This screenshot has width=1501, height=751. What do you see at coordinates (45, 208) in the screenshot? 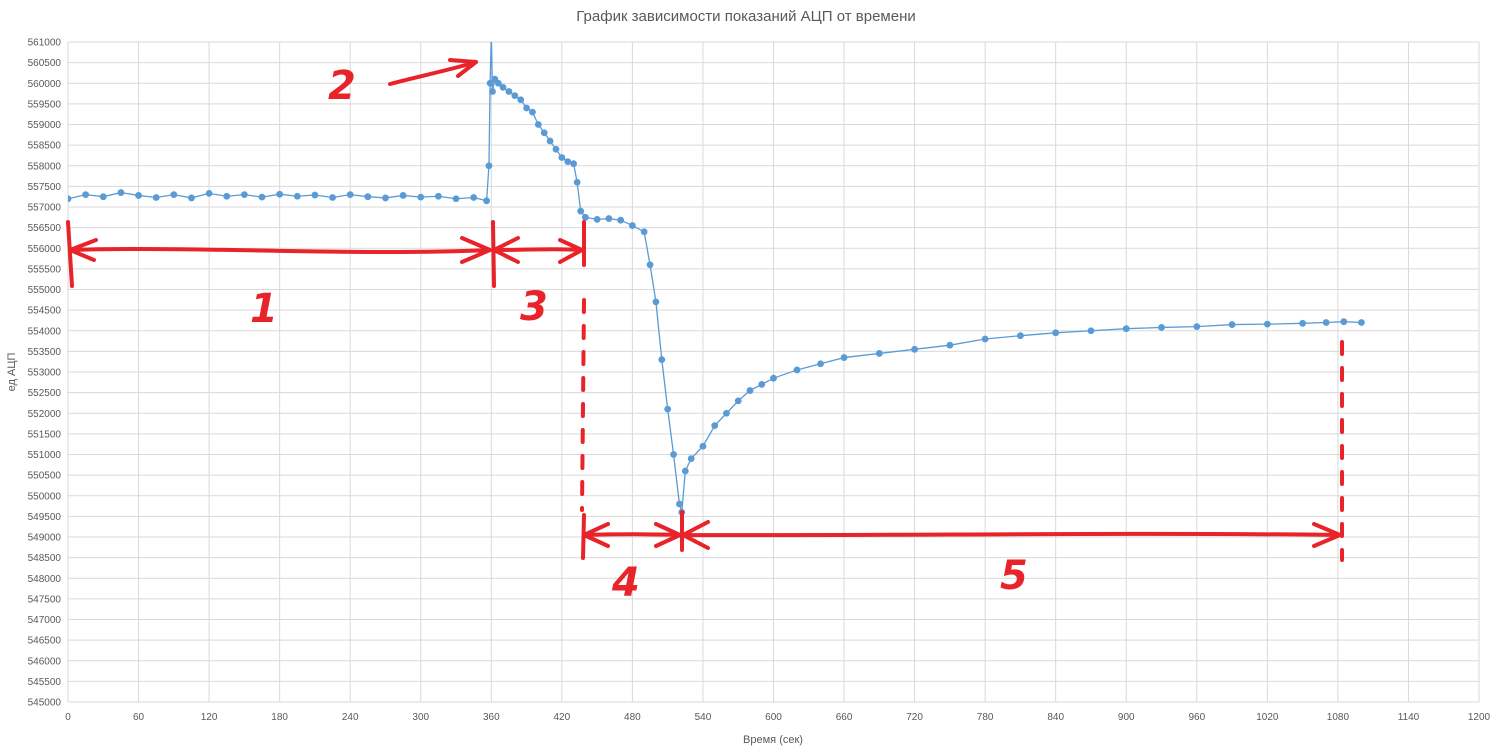
I see `y-tick-label: 557000` at bounding box center [45, 208].